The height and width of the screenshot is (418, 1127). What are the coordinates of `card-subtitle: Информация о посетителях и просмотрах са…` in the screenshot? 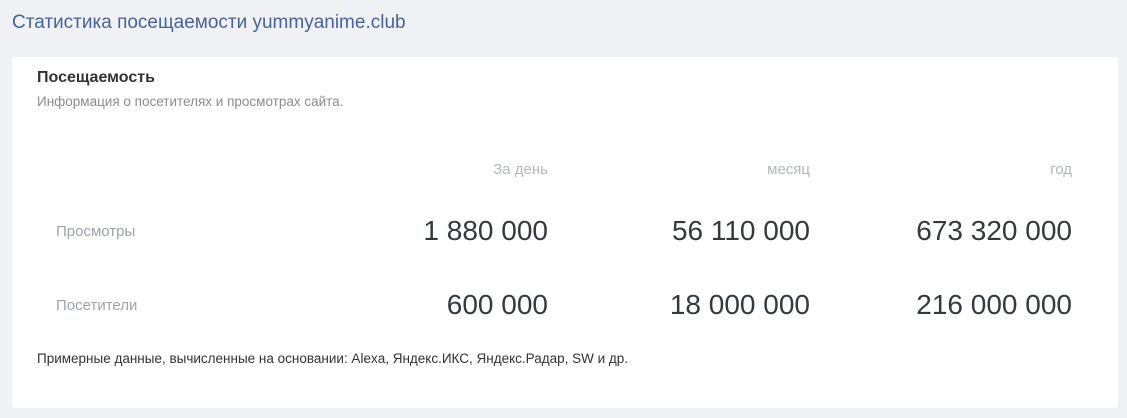 It's located at (190, 101).